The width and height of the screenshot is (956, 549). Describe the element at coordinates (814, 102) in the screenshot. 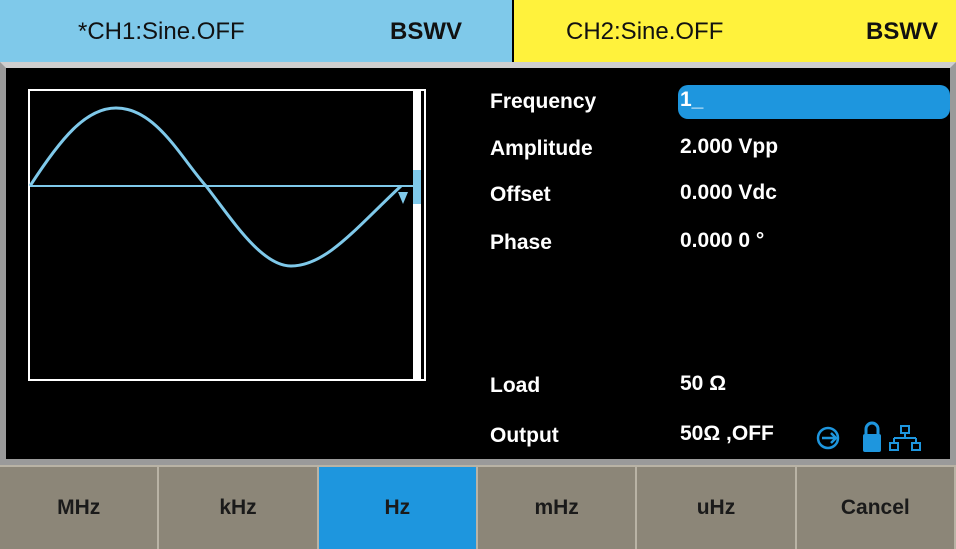

I see `frequency-input` at that location.